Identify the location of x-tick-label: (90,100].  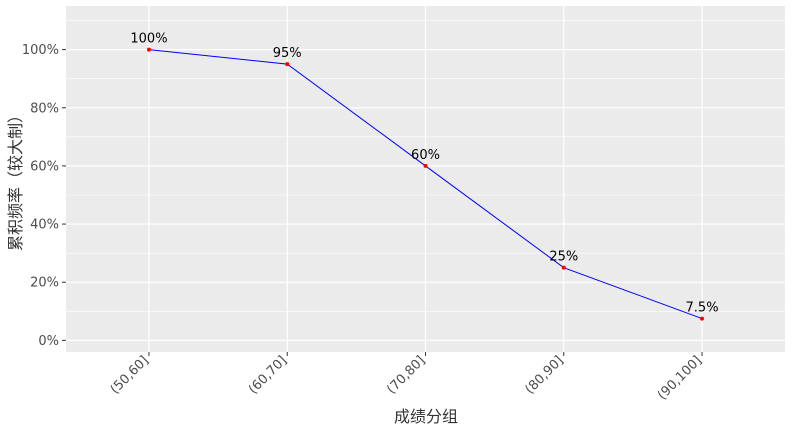
(680, 378).